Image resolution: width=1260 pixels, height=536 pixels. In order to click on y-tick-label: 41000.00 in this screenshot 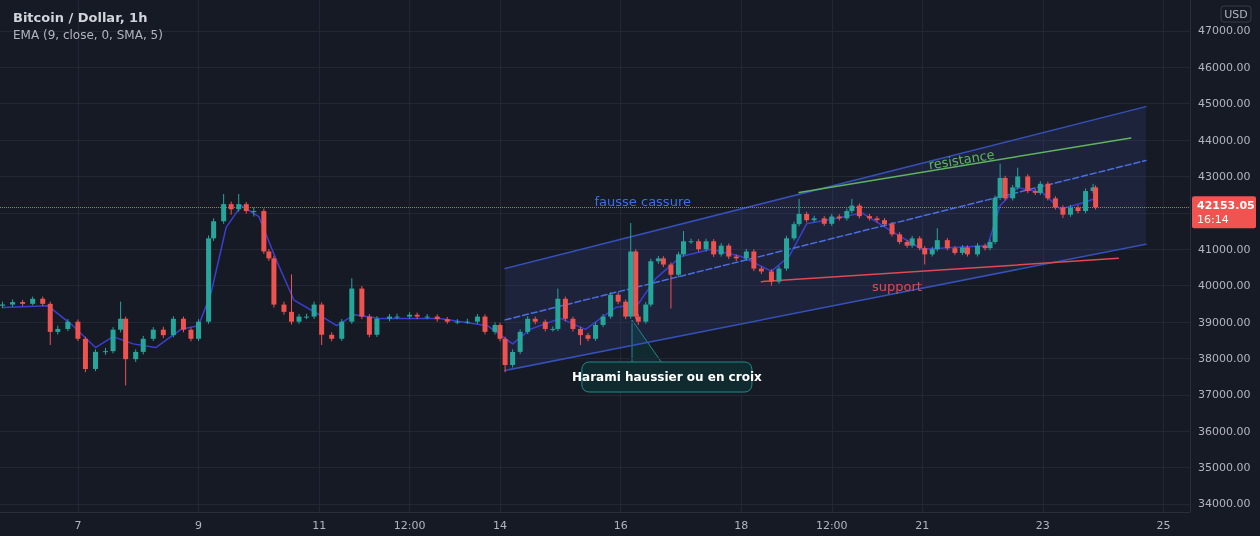, I will do `click(1224, 249)`.